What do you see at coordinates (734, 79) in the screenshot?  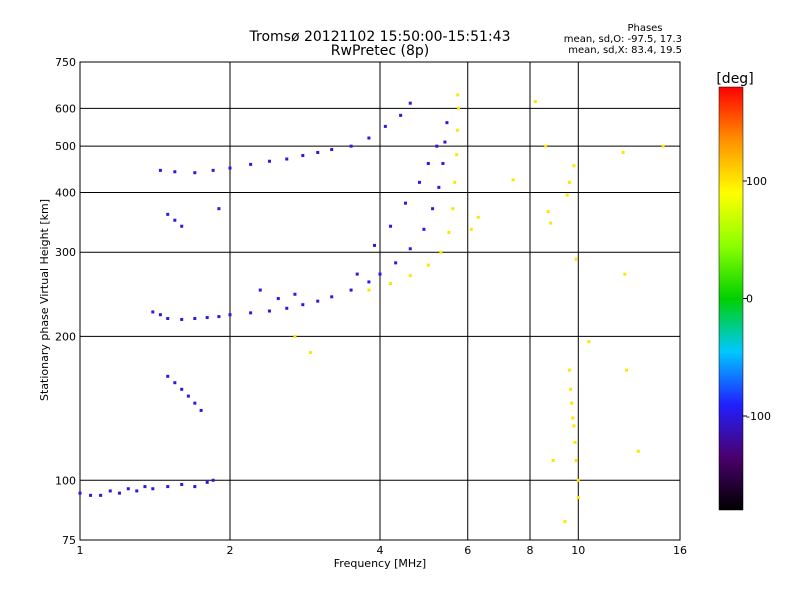 I see `colorbar-label: [deg]` at bounding box center [734, 79].